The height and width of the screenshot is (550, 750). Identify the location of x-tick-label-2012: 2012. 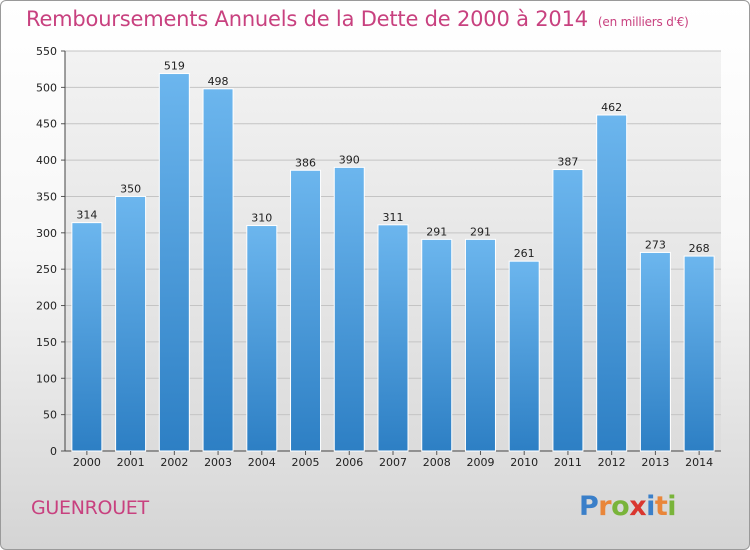
(612, 462).